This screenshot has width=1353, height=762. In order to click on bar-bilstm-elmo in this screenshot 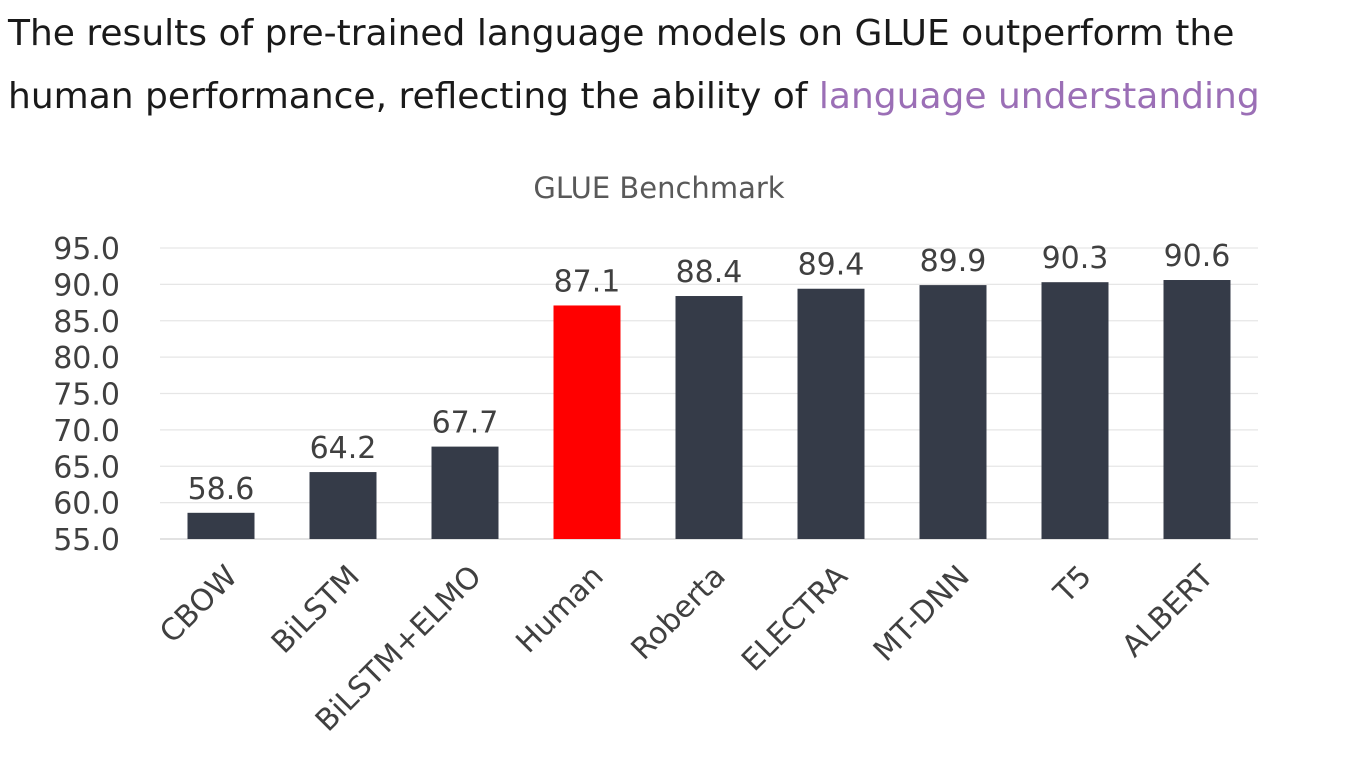, I will do `click(465, 492)`.